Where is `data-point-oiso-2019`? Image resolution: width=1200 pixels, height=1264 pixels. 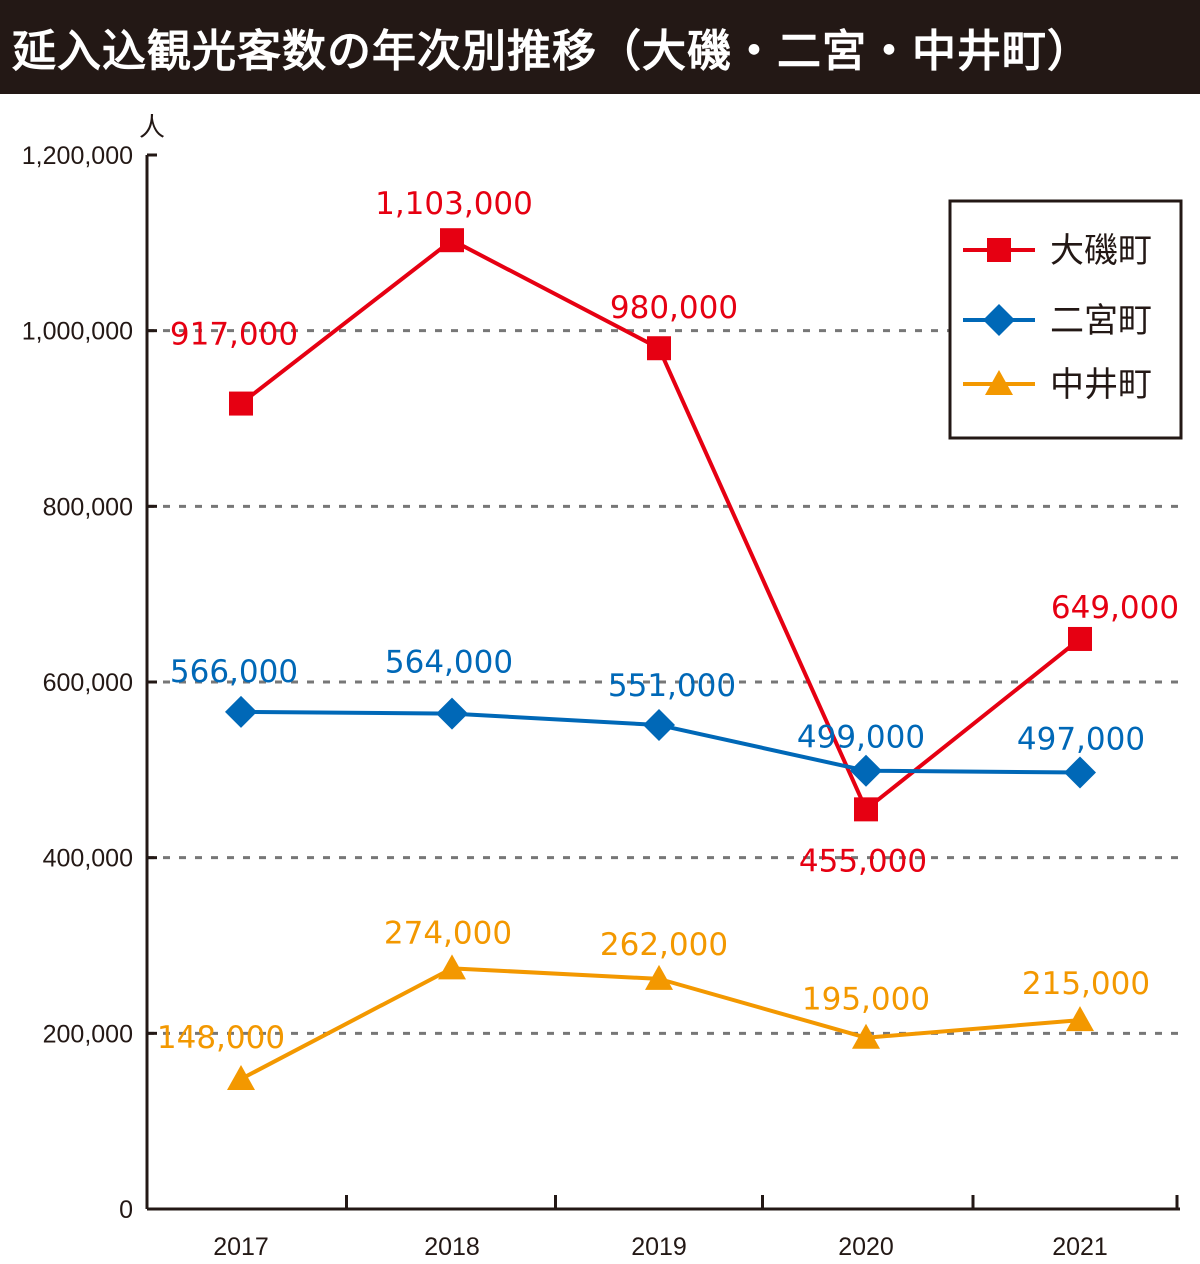
data-point-oiso-2019 is located at coordinates (659, 348).